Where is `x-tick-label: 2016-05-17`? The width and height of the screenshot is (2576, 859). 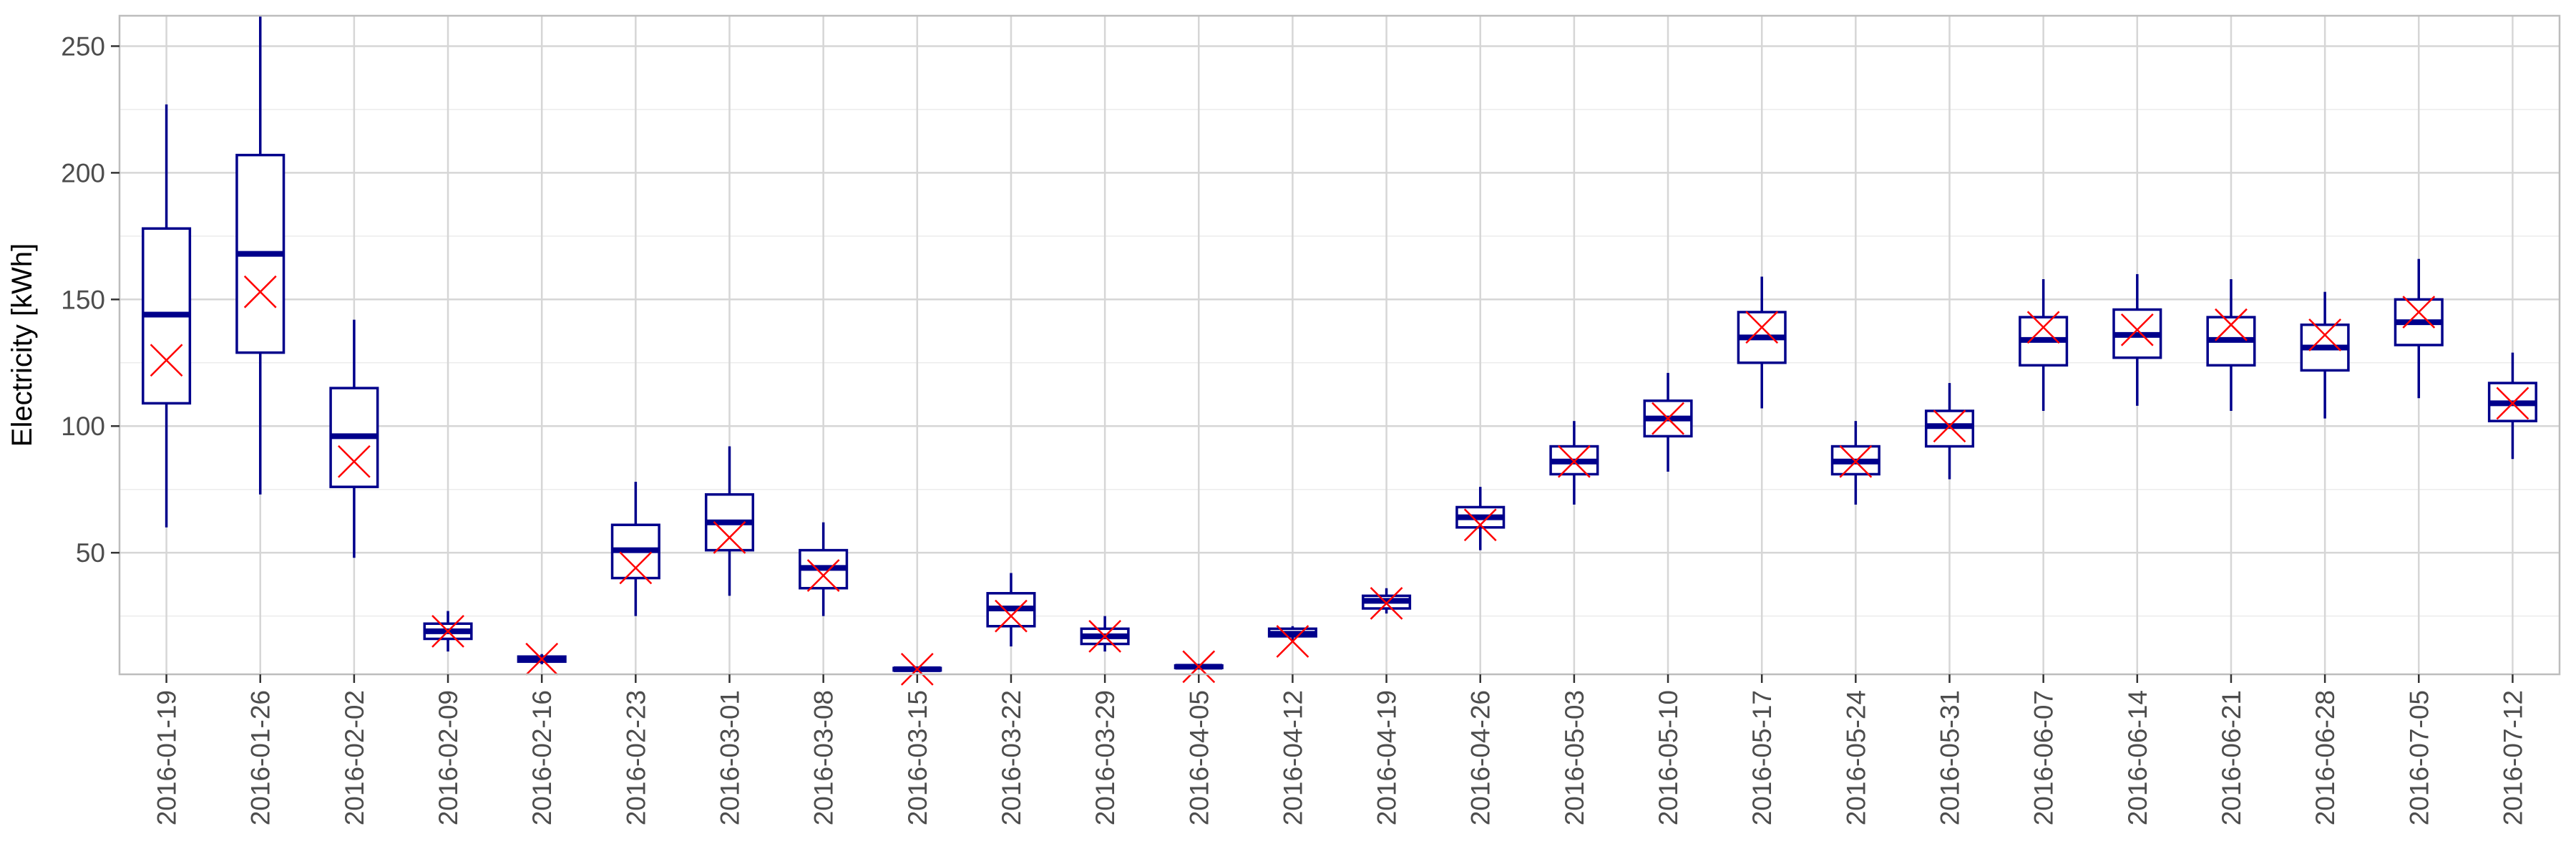 x-tick-label: 2016-05-17 is located at coordinates (1762, 757).